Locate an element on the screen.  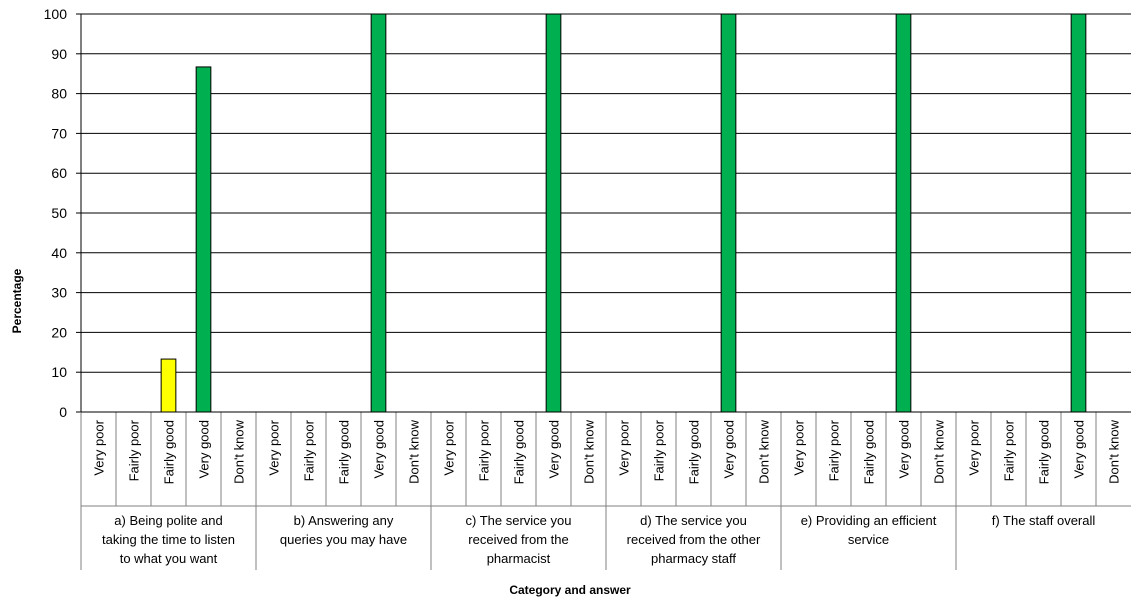
y-tick-label: 30 is located at coordinates (59, 293).